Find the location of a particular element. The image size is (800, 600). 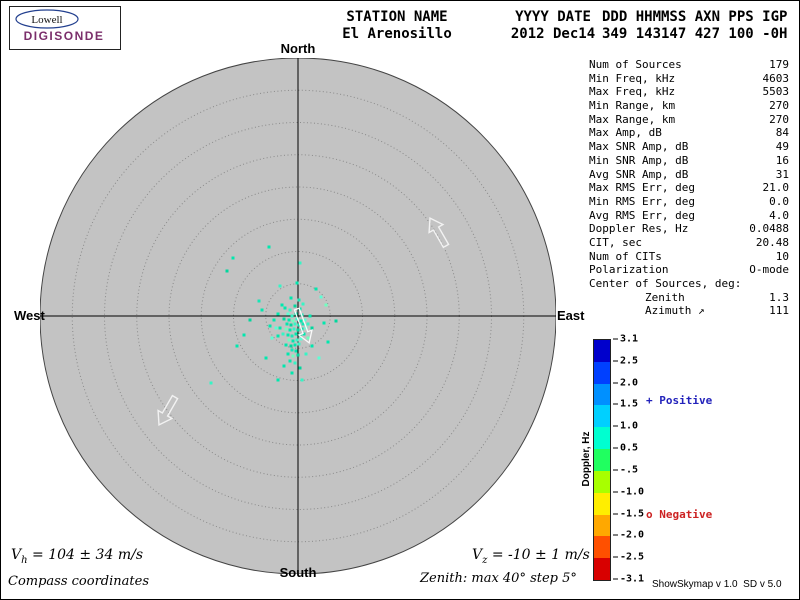

stat-row: CIT, sec 20.48 is located at coordinates (689, 243).